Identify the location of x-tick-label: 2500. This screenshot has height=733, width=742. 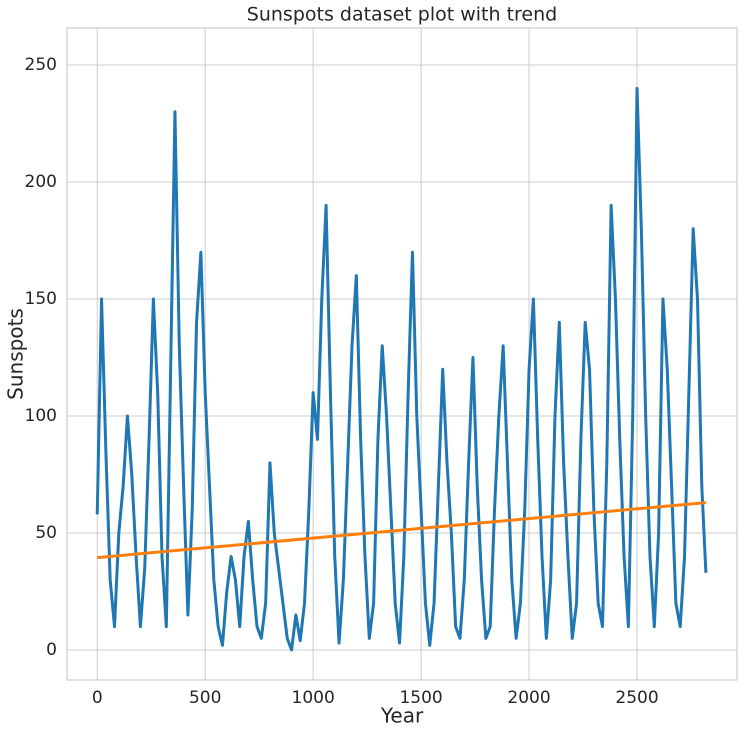
(636, 698).